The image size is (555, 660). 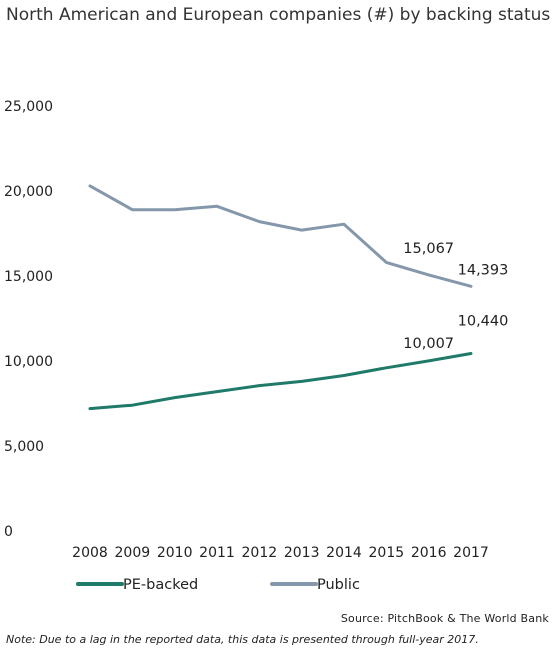 I want to click on x-axis: 2008 2009 2010 2011 2012 2013 2014 2015 2016 2017, so click(x=280, y=553).